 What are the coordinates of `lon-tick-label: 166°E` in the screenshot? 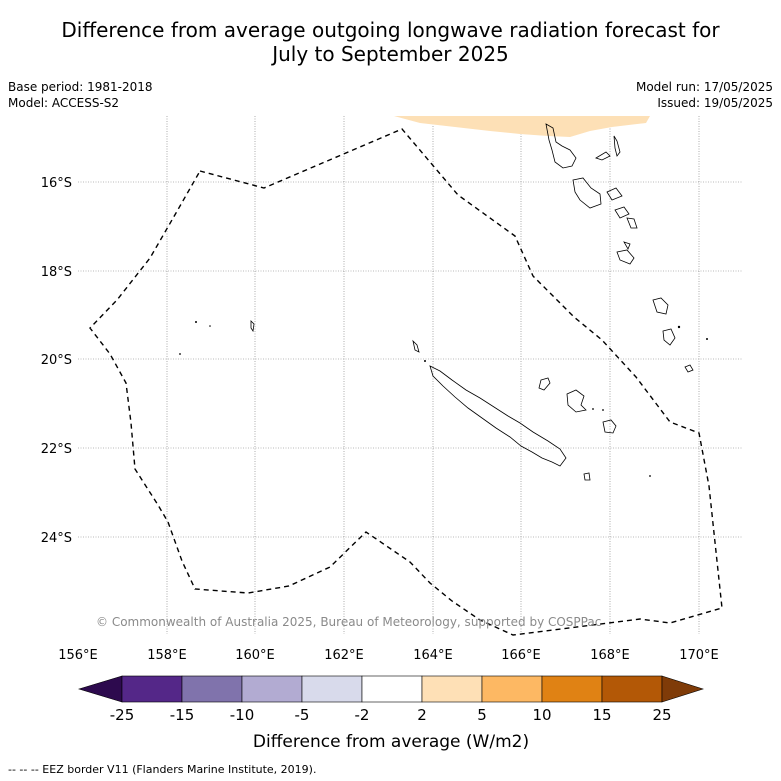 It's located at (521, 655).